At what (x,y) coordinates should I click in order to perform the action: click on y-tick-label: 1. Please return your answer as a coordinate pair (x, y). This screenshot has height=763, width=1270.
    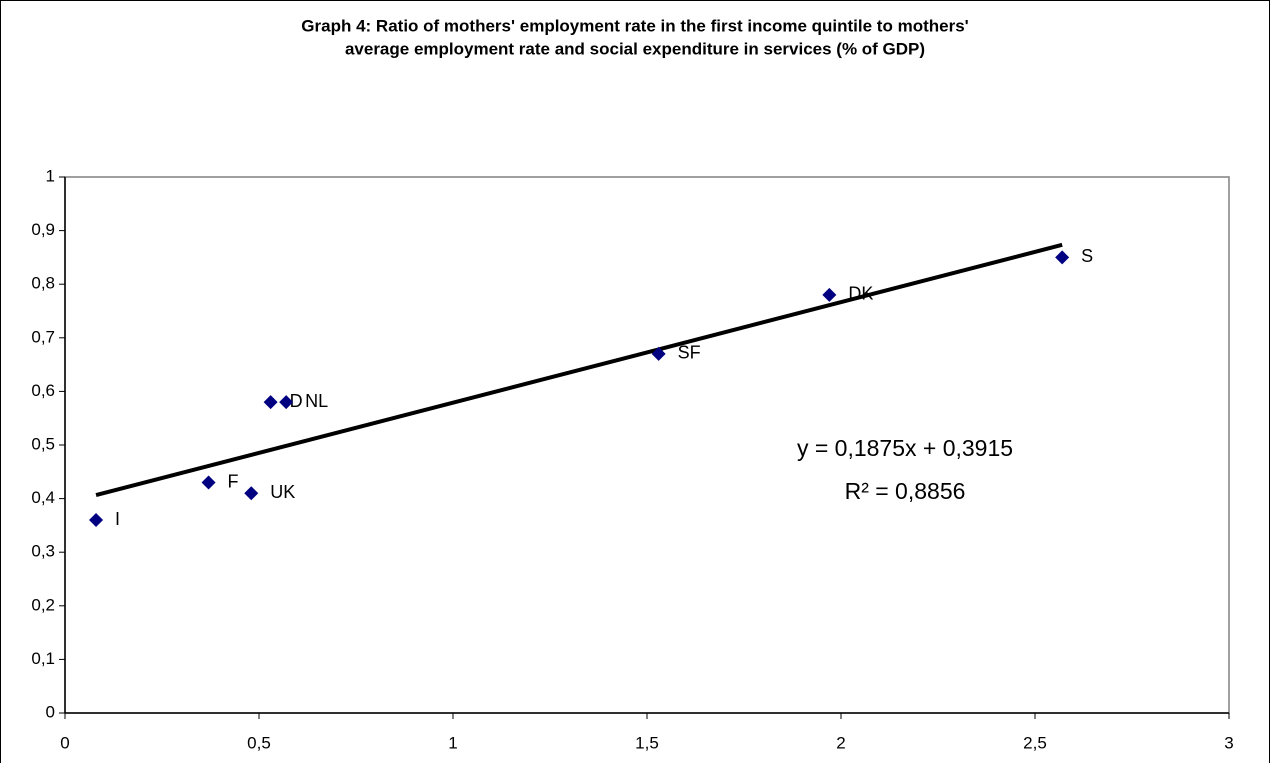
    Looking at the image, I should click on (50, 175).